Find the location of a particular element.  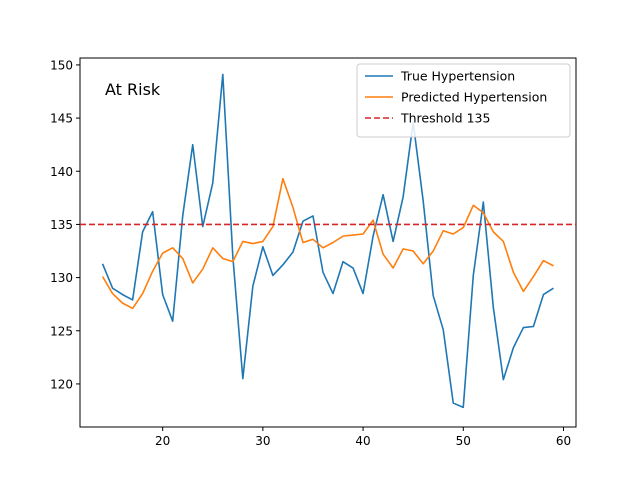

x-axis: 20 30 40 50 60 is located at coordinates (363, 437).